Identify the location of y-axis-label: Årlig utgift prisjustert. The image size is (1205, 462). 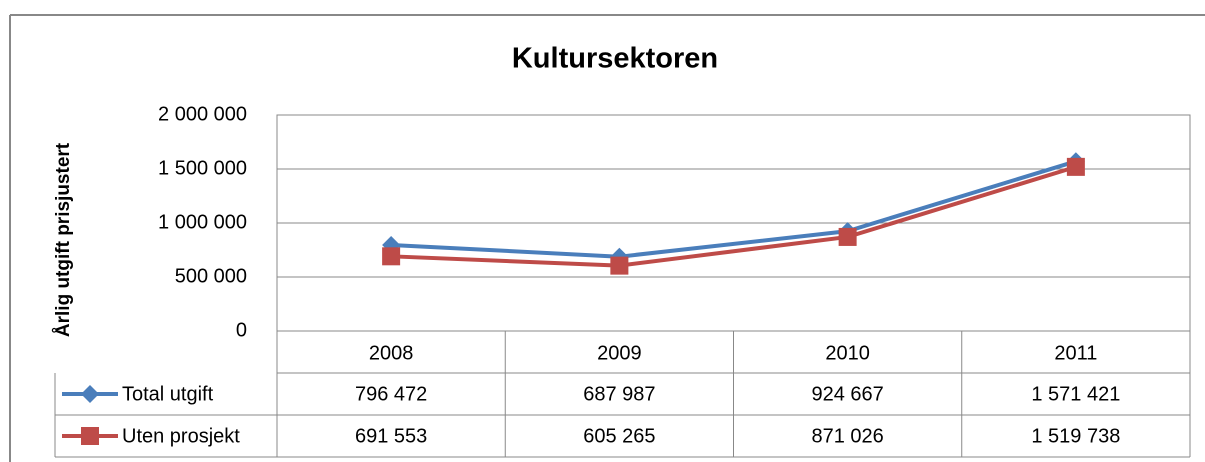
(63, 239).